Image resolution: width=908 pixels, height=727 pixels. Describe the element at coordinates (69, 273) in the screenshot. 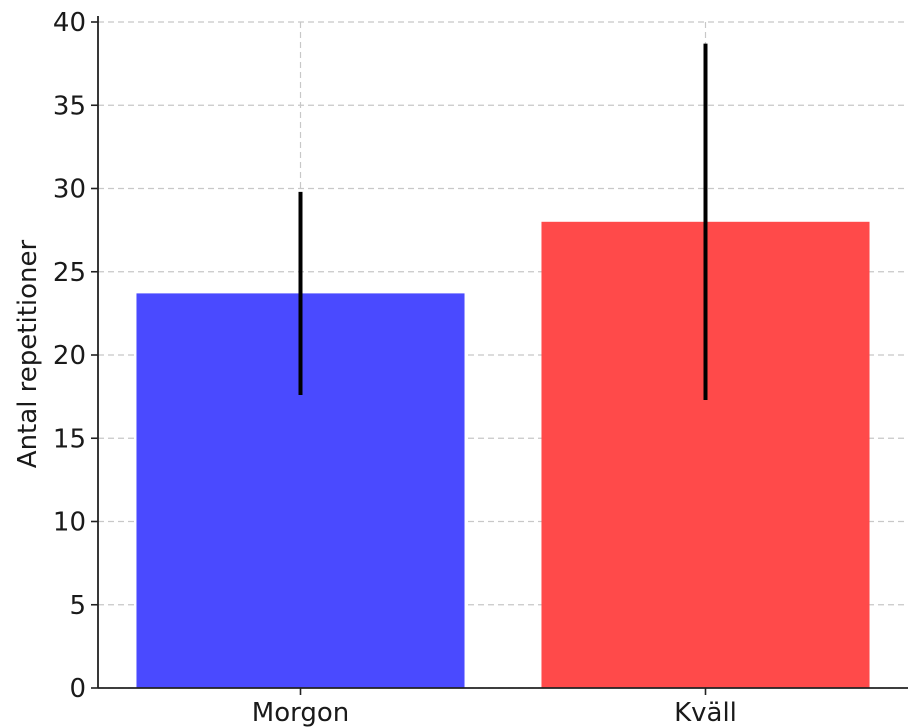

I see `y-tick-label: 25` at that location.